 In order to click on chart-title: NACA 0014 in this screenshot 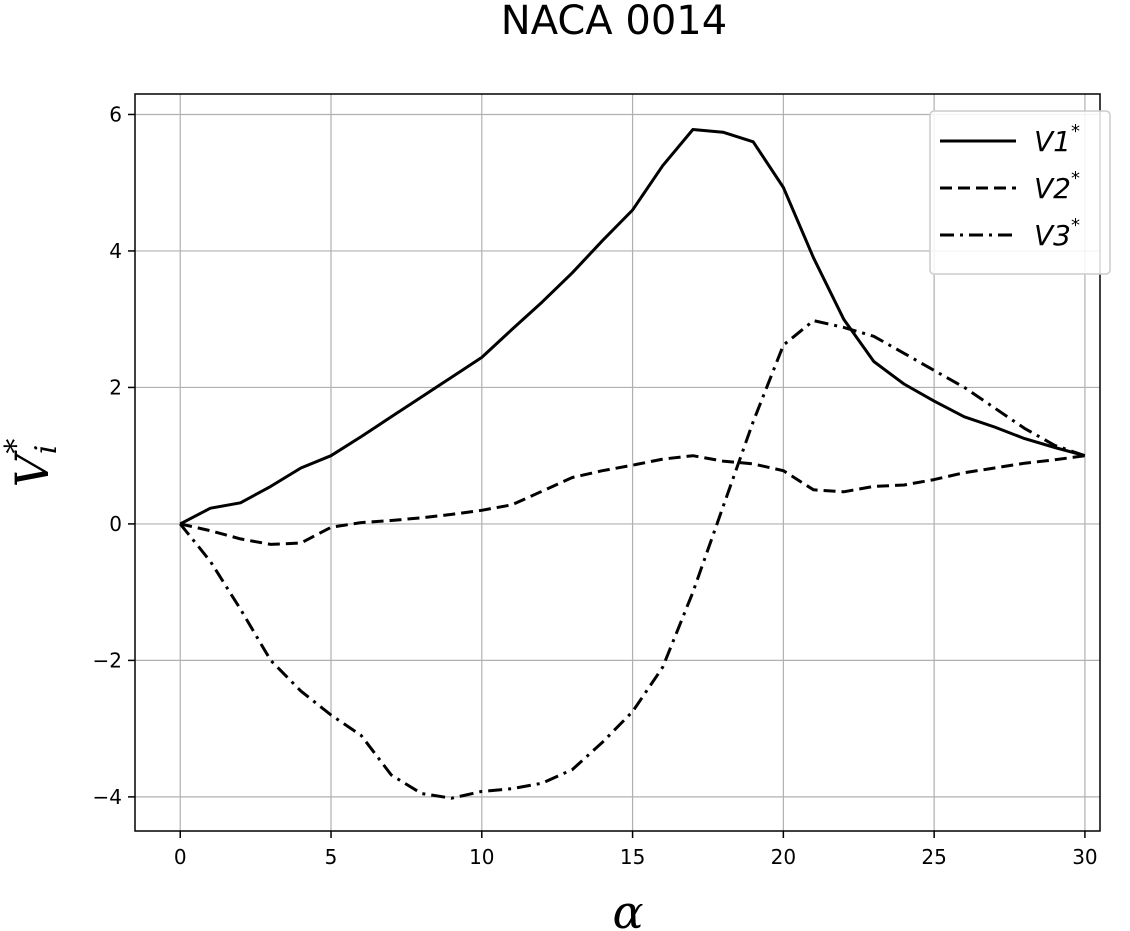, I will do `click(614, 22)`.